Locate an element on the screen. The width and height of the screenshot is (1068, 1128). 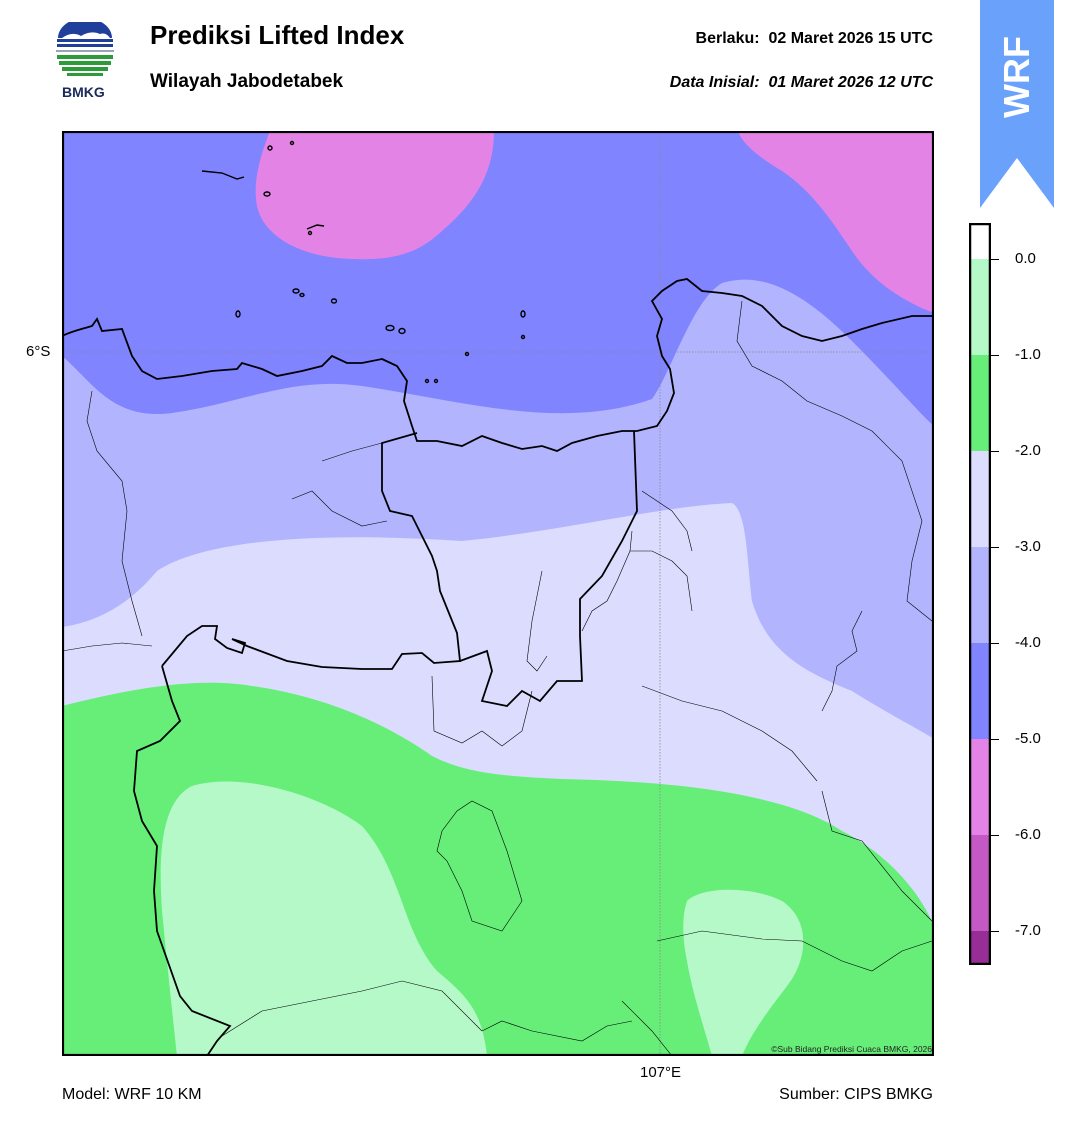
model-label: Model: WRF 10 KM is located at coordinates (132, 1094).